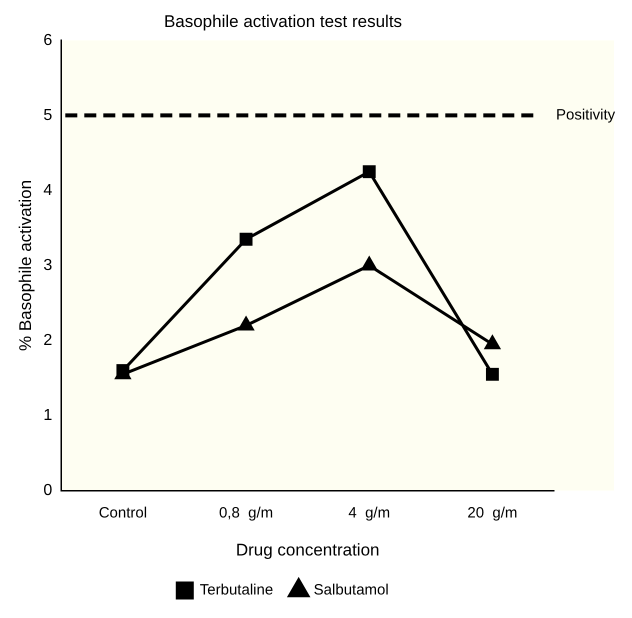 This screenshot has width=632, height=618. I want to click on y-tick-label: 1, so click(47, 415).